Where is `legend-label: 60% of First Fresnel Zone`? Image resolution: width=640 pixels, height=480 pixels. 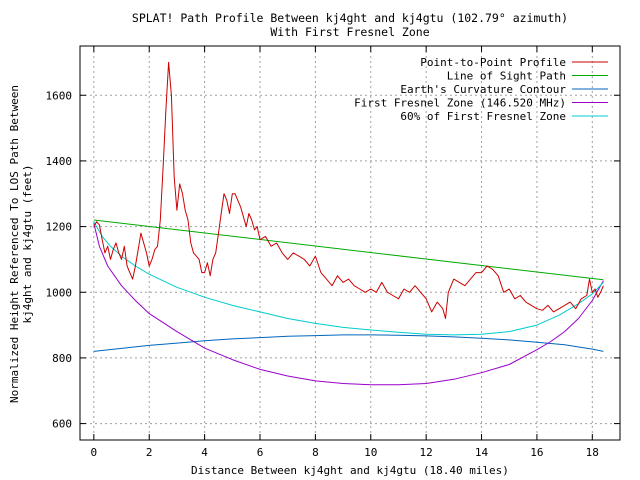
legend-label: 60% of First Fresnel Zone is located at coordinates (483, 116).